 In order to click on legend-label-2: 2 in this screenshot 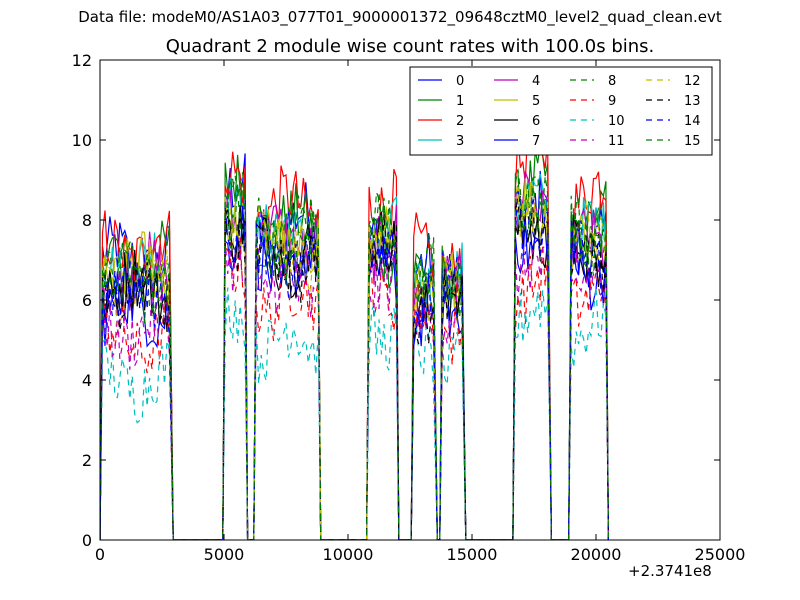, I will do `click(460, 121)`.